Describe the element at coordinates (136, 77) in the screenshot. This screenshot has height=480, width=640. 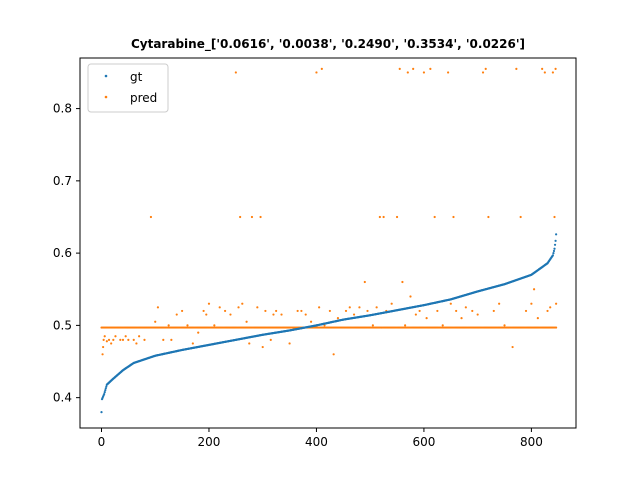
I see `legend-label-gt: gt` at that location.